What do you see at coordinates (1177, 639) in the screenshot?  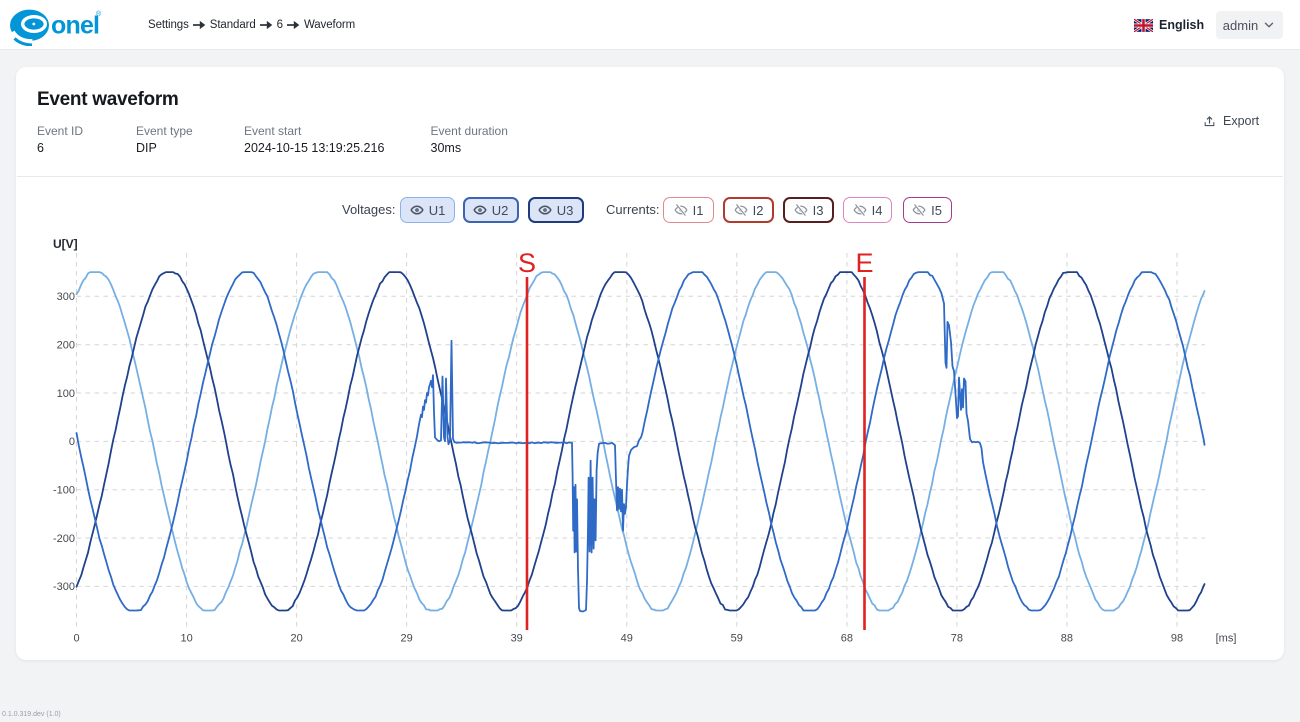 I see `svg-text: 98` at bounding box center [1177, 639].